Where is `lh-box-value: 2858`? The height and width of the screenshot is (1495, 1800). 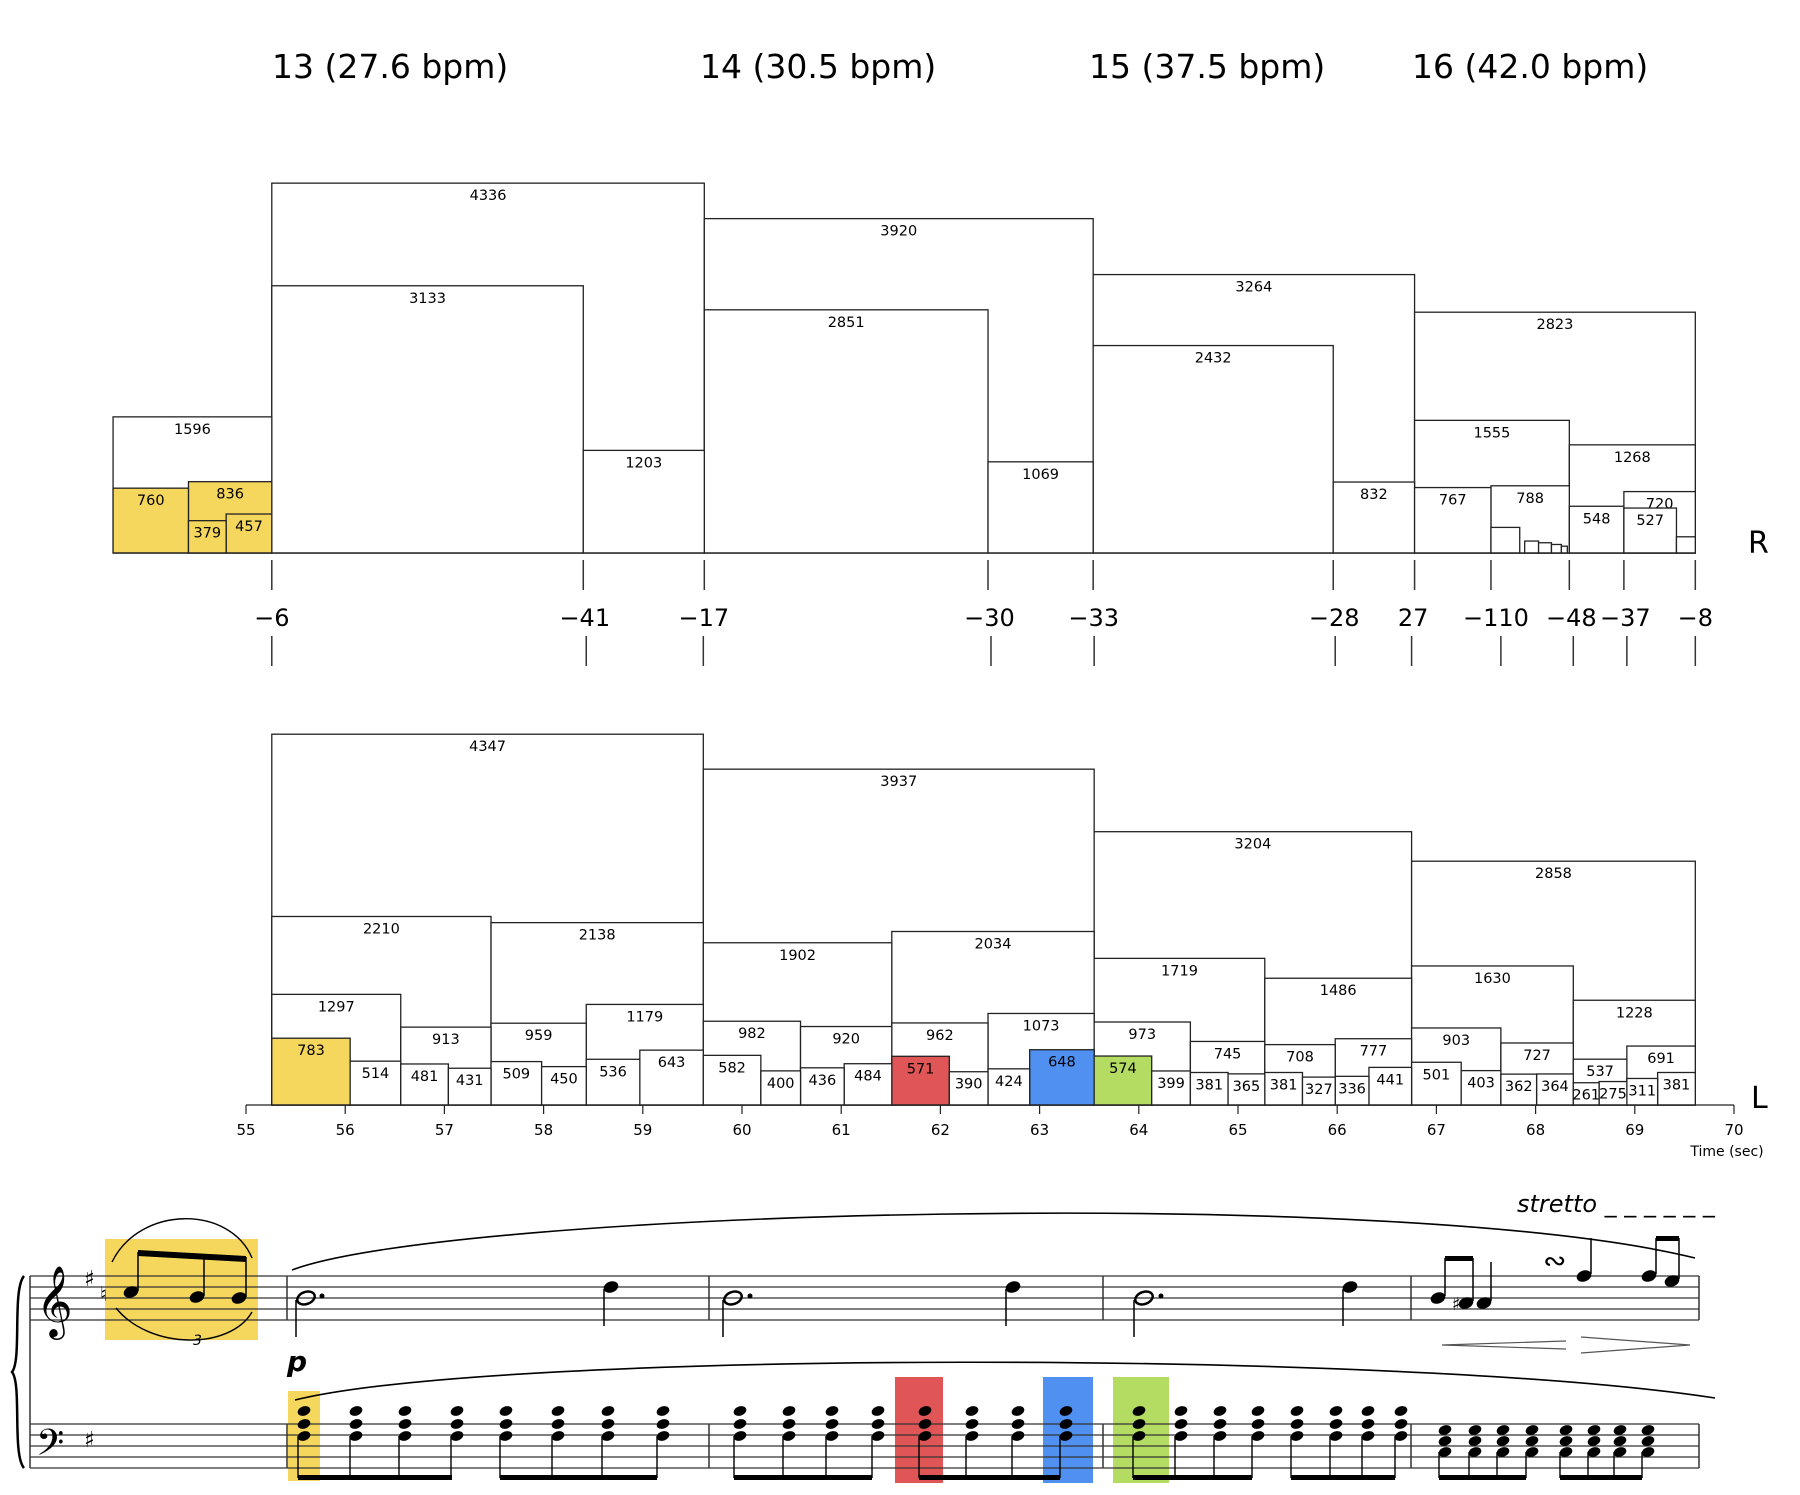 lh-box-value: 2858 is located at coordinates (1553, 874).